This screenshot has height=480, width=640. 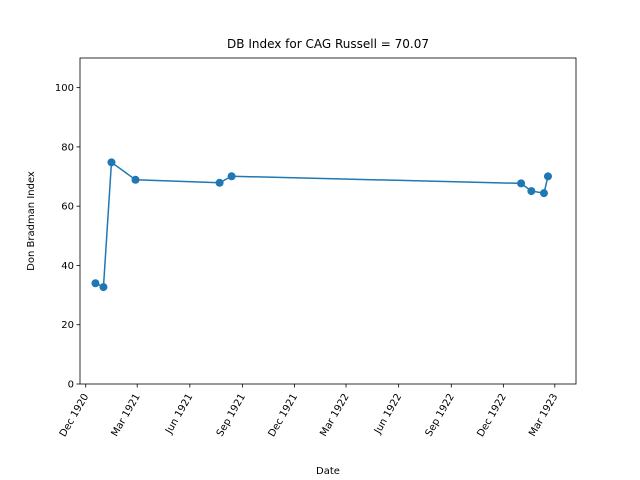 What do you see at coordinates (67, 266) in the screenshot?
I see `y-tick-label: 40` at bounding box center [67, 266].